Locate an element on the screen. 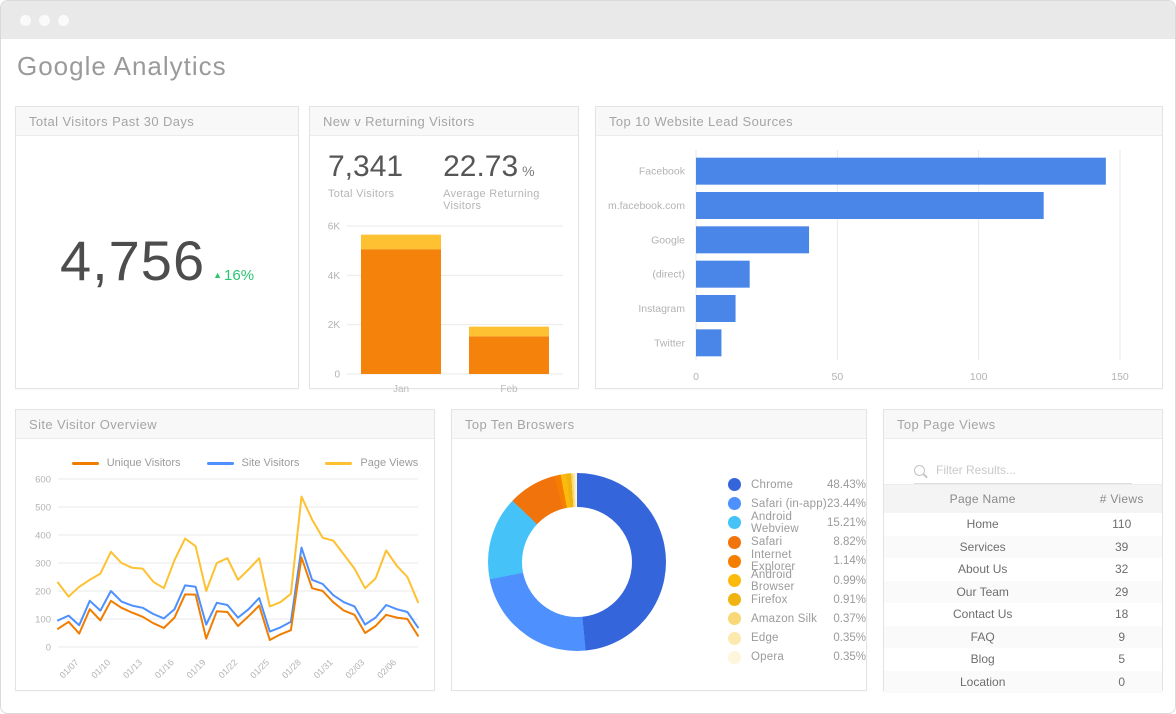 This screenshot has height=714, width=1176. line-site-visitors is located at coordinates (238, 589).